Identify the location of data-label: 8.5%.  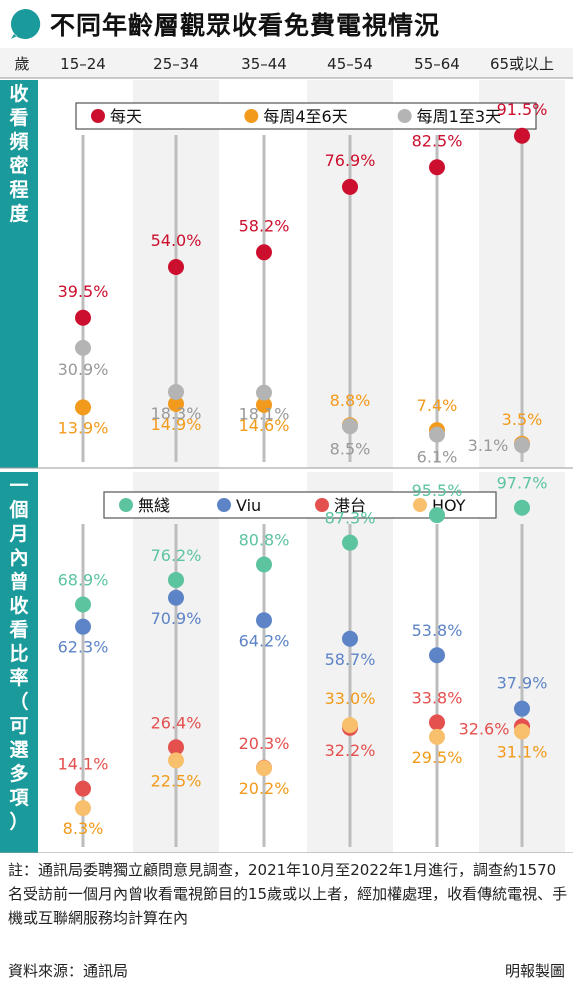
(350, 448).